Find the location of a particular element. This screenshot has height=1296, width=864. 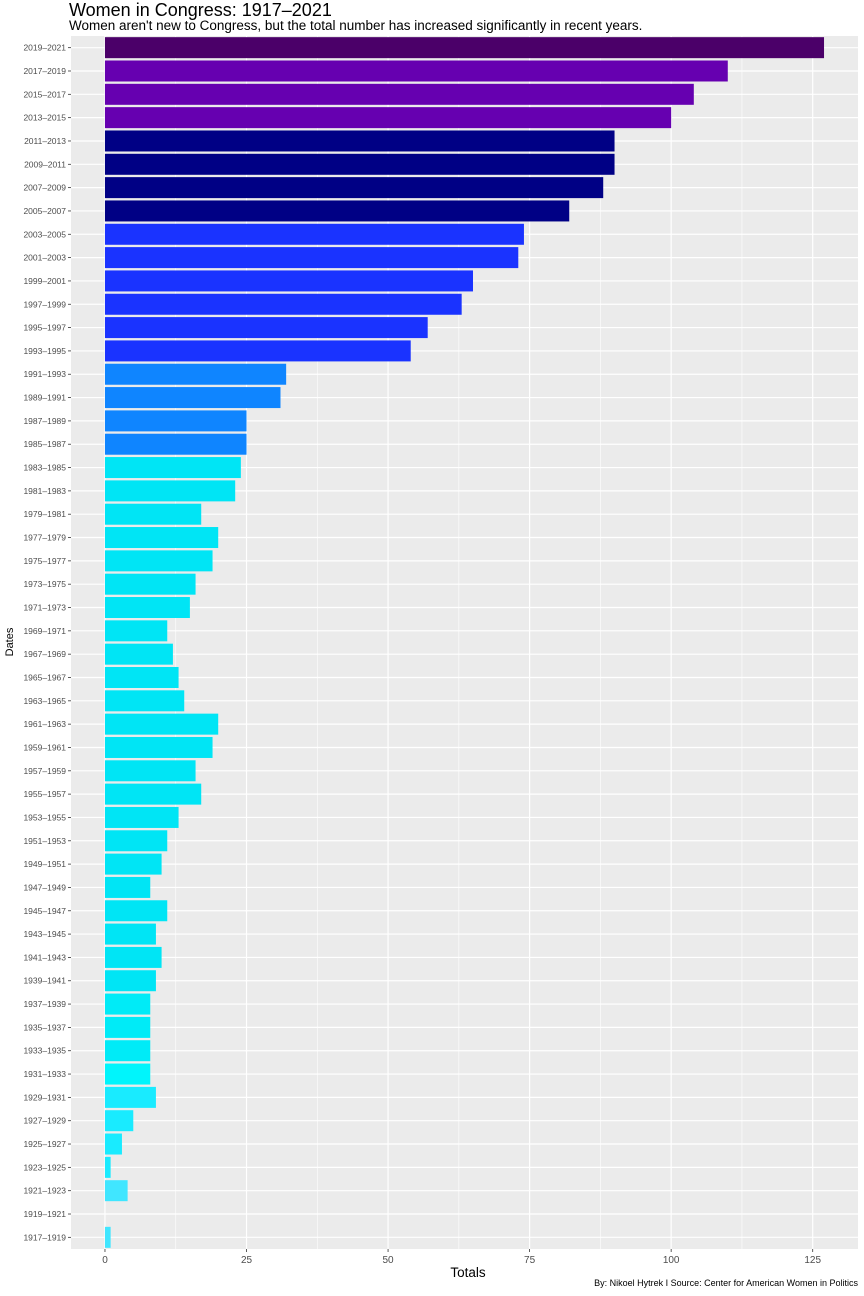

y-tick-label: 2011–2013 is located at coordinates (45, 141).